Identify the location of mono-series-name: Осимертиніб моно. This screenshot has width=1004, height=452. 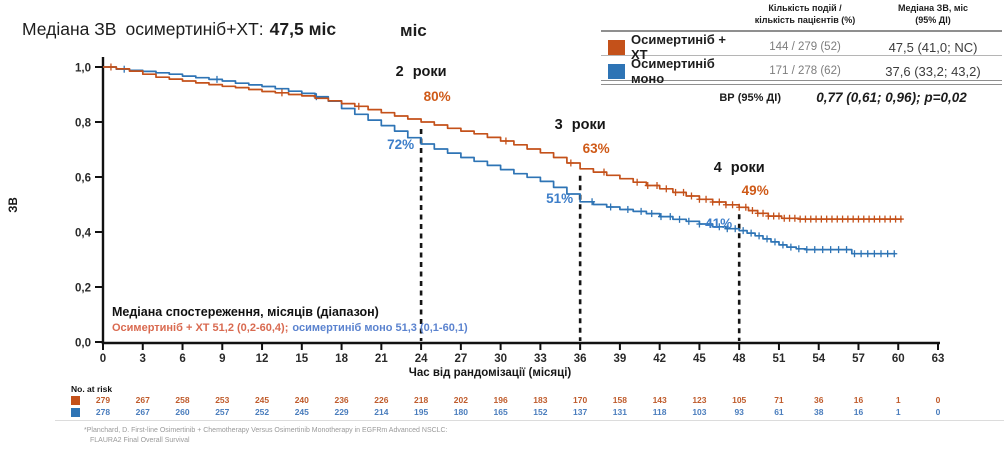
(673, 71).